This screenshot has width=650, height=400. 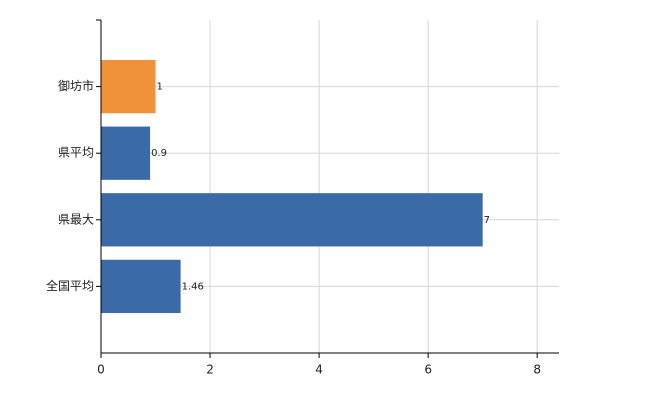 What do you see at coordinates (537, 370) in the screenshot?
I see `x-tick-label: 8` at bounding box center [537, 370].